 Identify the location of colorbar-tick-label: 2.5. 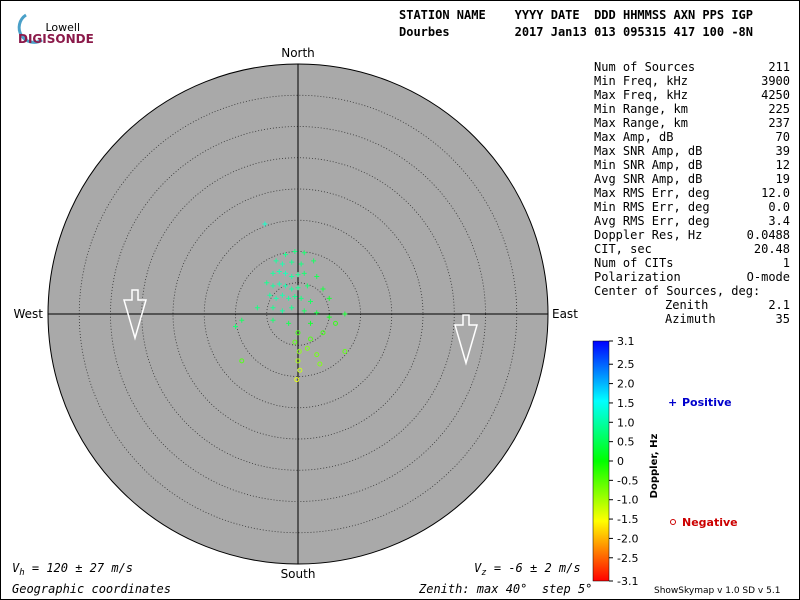
(626, 364).